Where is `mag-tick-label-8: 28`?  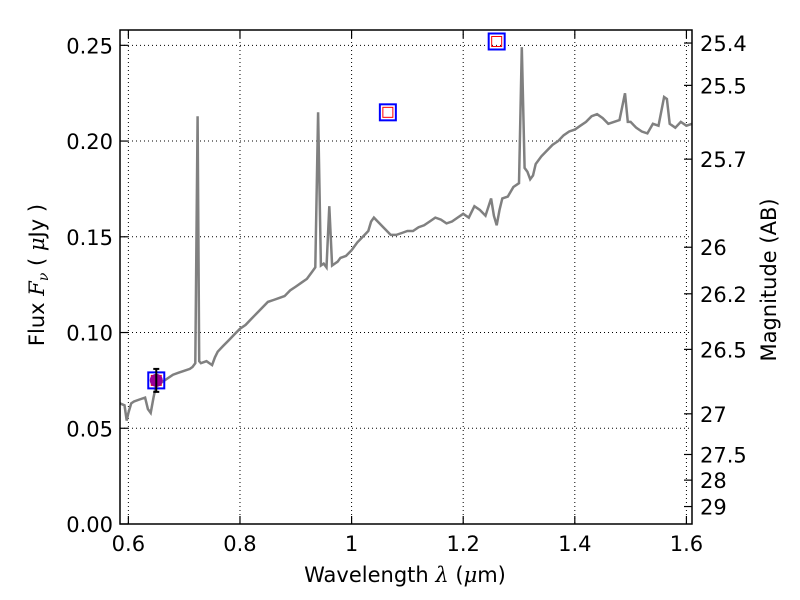 mag-tick-label-8: 28 is located at coordinates (713, 481).